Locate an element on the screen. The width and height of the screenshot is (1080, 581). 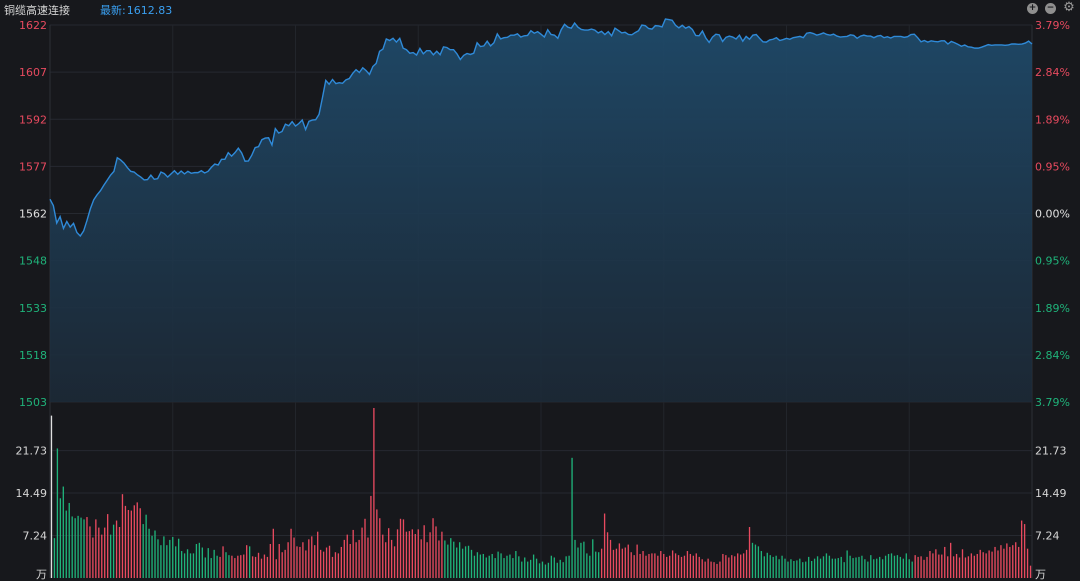
percent-tick-label: 2.84% is located at coordinates (1052, 355).